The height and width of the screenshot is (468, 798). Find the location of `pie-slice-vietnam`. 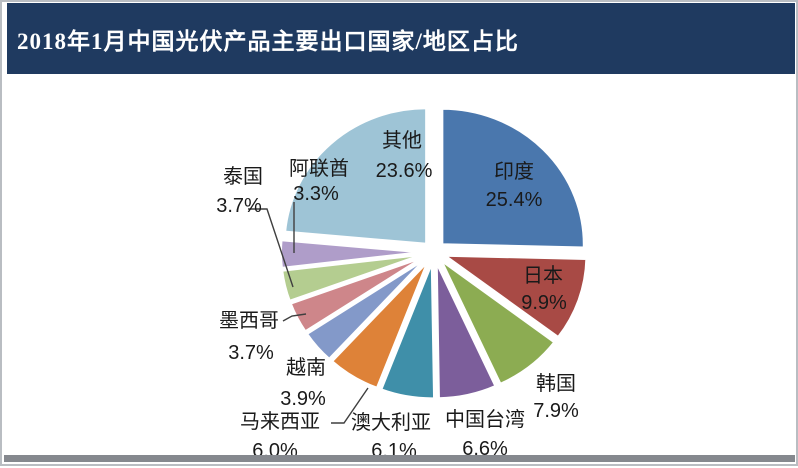

pie-slice-vietnam is located at coordinates (366, 309).